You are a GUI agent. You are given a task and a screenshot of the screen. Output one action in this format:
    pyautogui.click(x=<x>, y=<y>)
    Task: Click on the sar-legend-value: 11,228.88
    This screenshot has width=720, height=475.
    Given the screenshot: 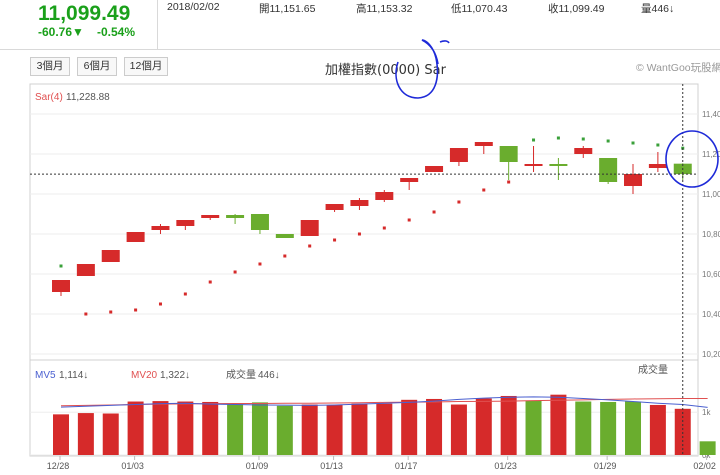 What is the action you would take?
    pyautogui.click(x=88, y=97)
    